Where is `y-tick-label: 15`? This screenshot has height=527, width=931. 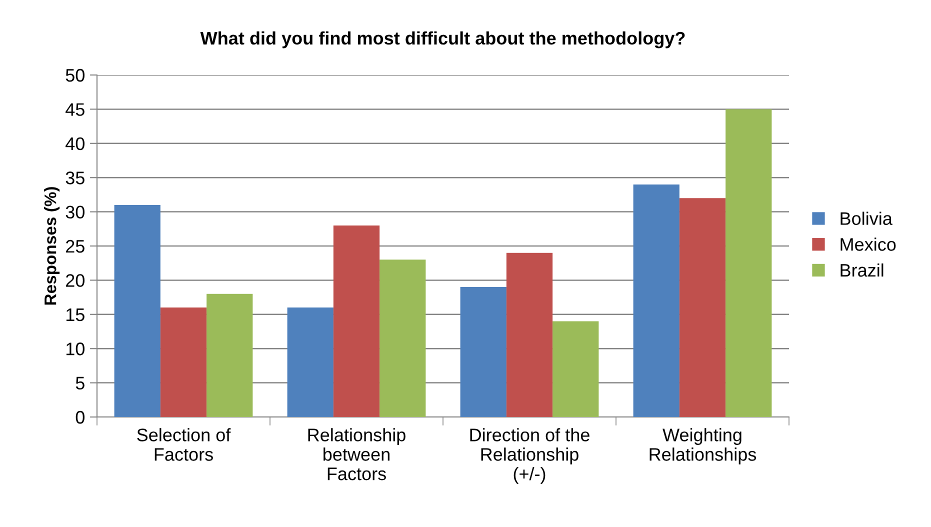 y-tick-label: 15 is located at coordinates (75, 315).